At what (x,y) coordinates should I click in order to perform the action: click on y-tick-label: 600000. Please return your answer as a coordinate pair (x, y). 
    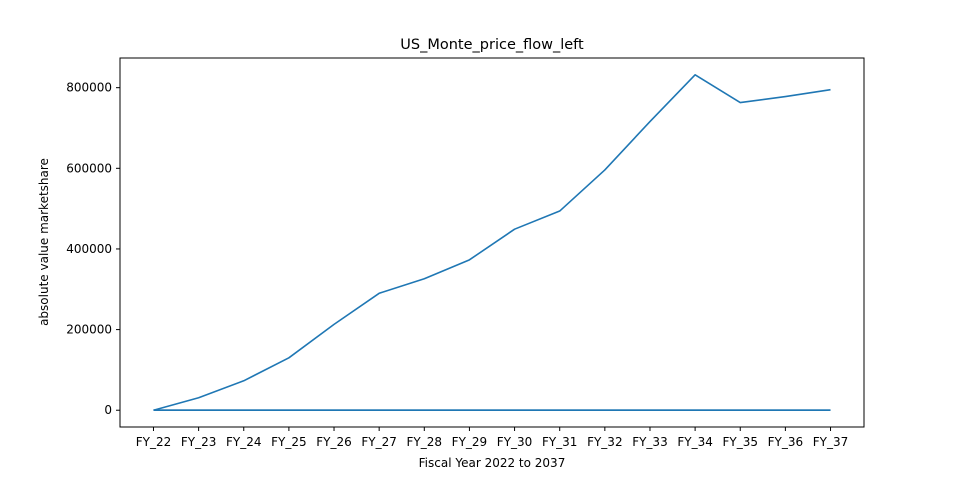
    Looking at the image, I should click on (89, 168).